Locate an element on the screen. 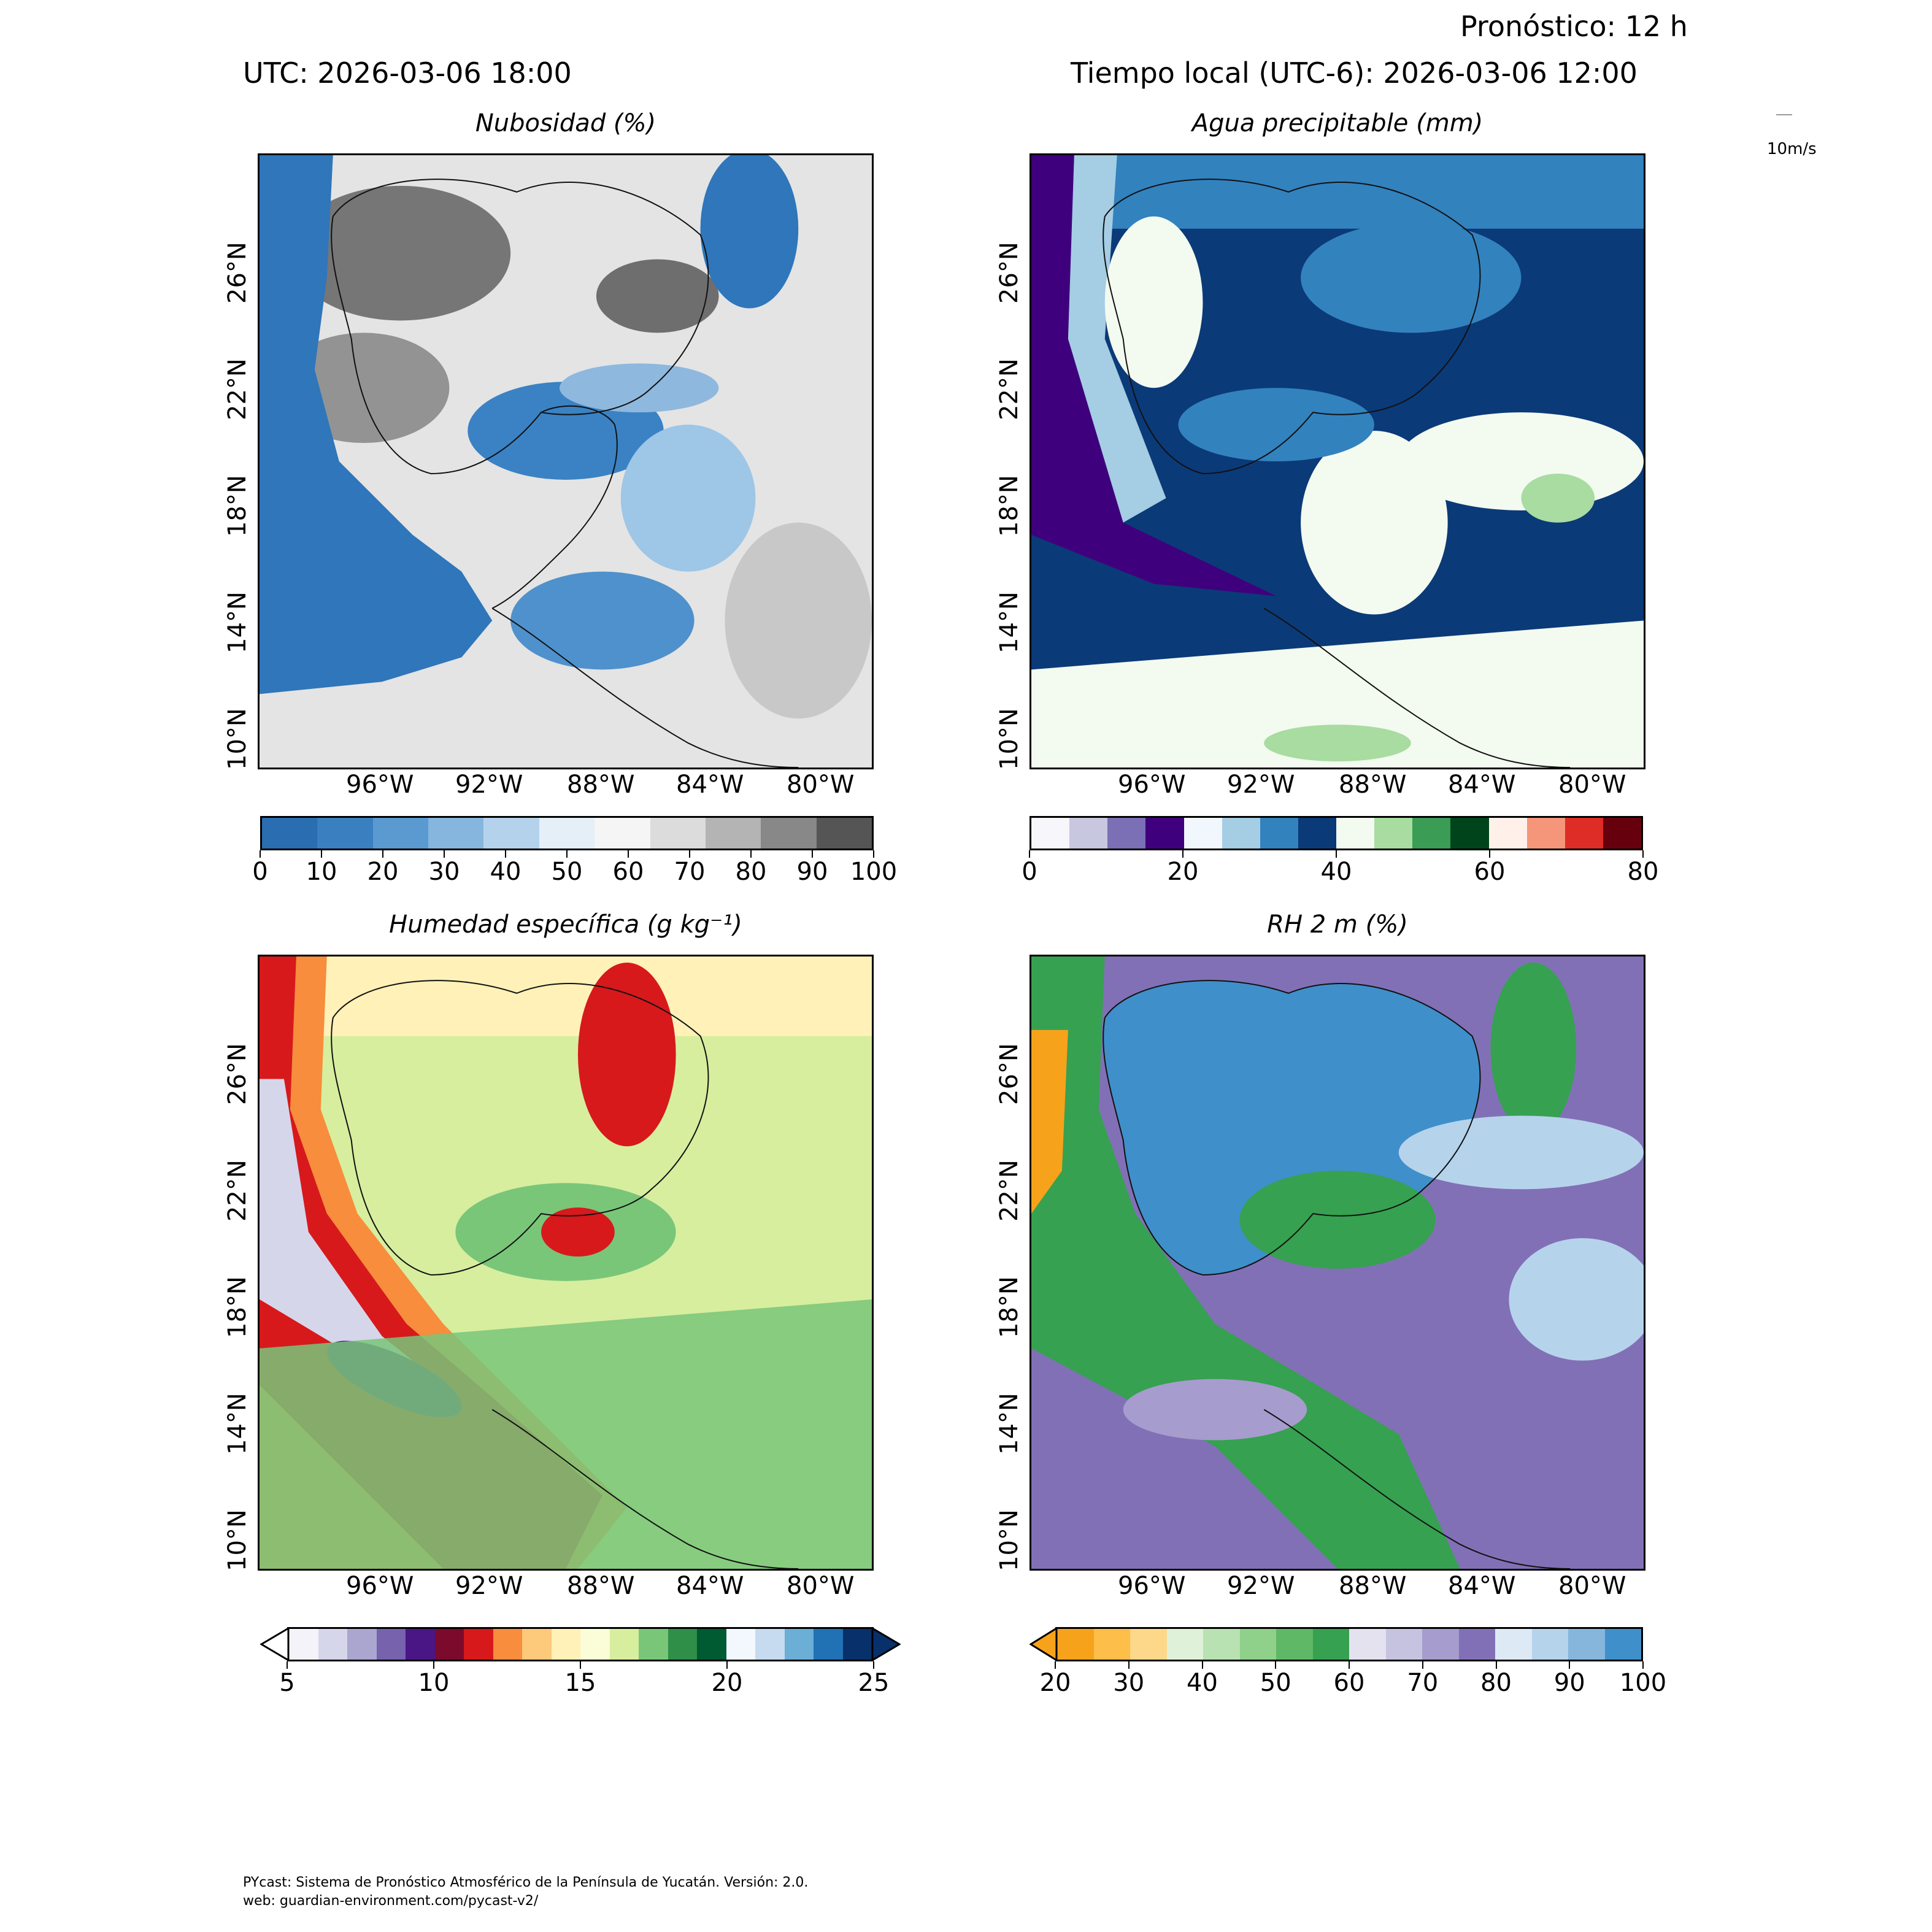 The image size is (1932, 1932). lat-tick-label: 26°N is located at coordinates (1009, 1074).